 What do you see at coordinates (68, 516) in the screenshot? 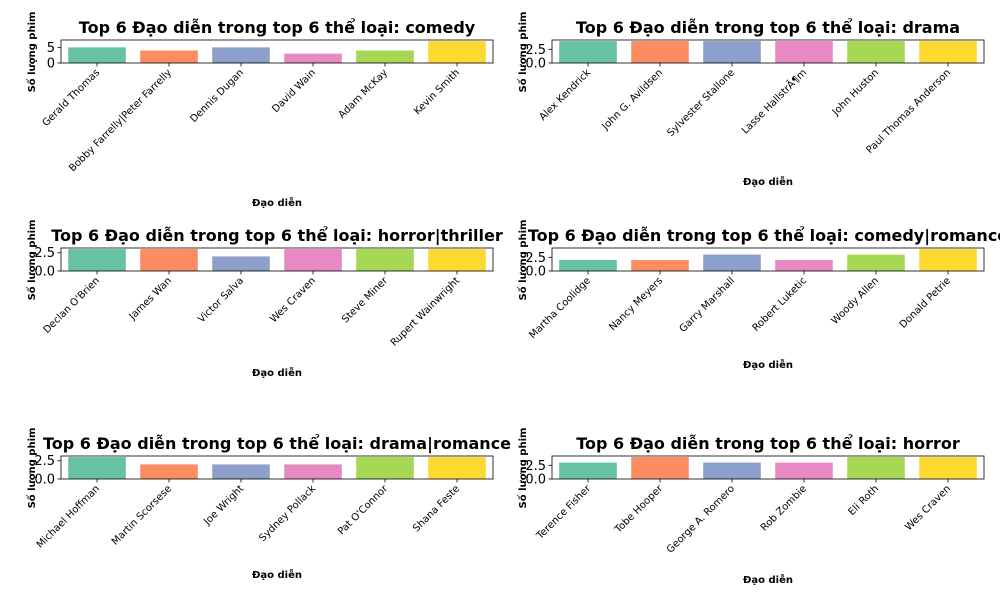
I see `x-tick-label: Michael Hoffman` at bounding box center [68, 516].